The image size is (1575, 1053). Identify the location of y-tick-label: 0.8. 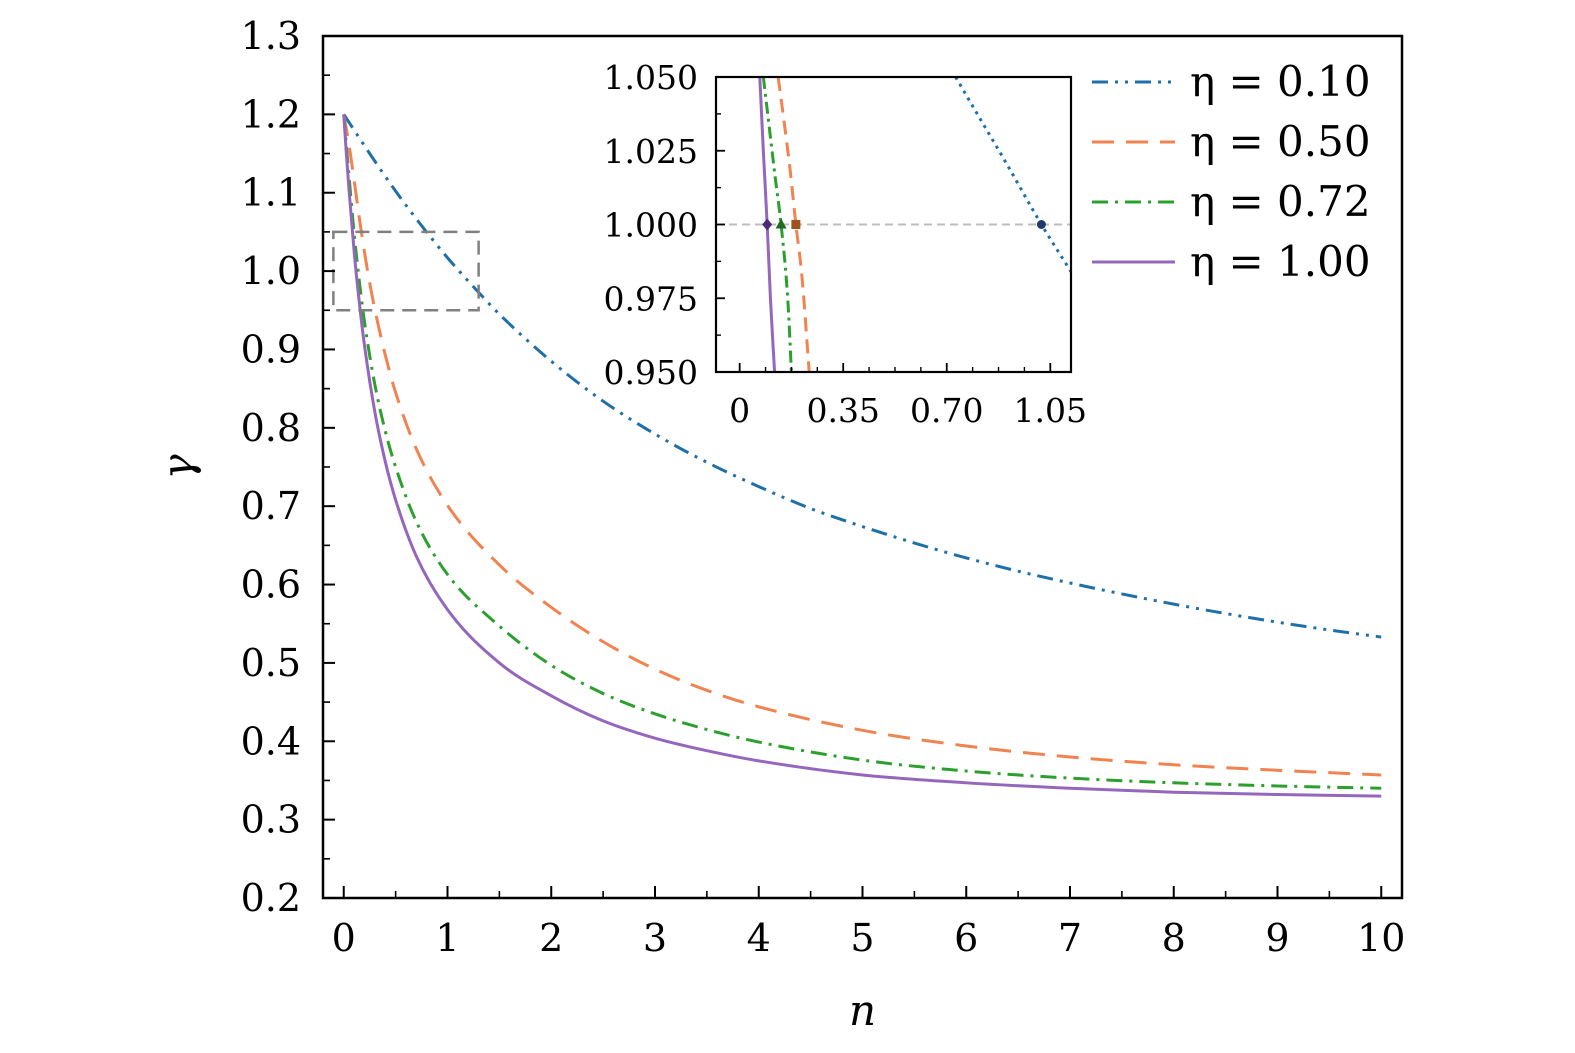
(271, 428).